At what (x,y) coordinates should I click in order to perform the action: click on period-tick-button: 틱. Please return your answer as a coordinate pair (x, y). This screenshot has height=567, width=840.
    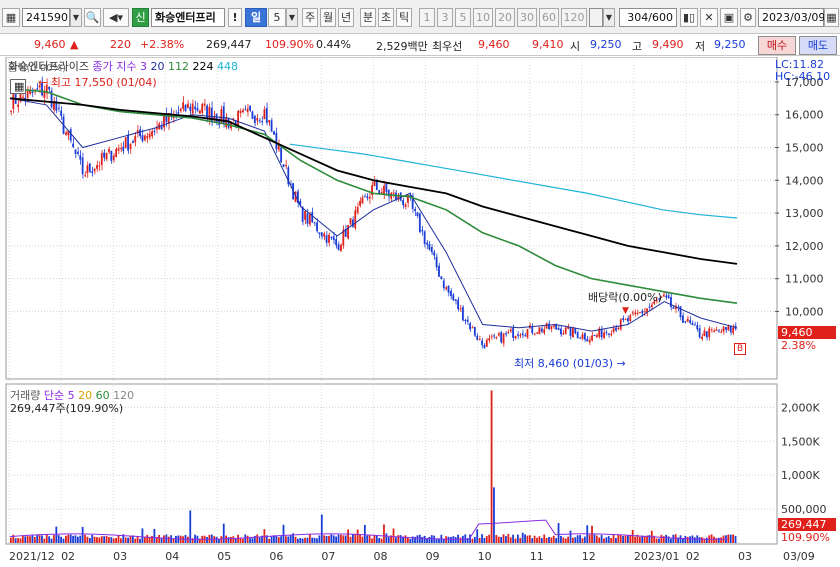
    Looking at the image, I should click on (404, 17).